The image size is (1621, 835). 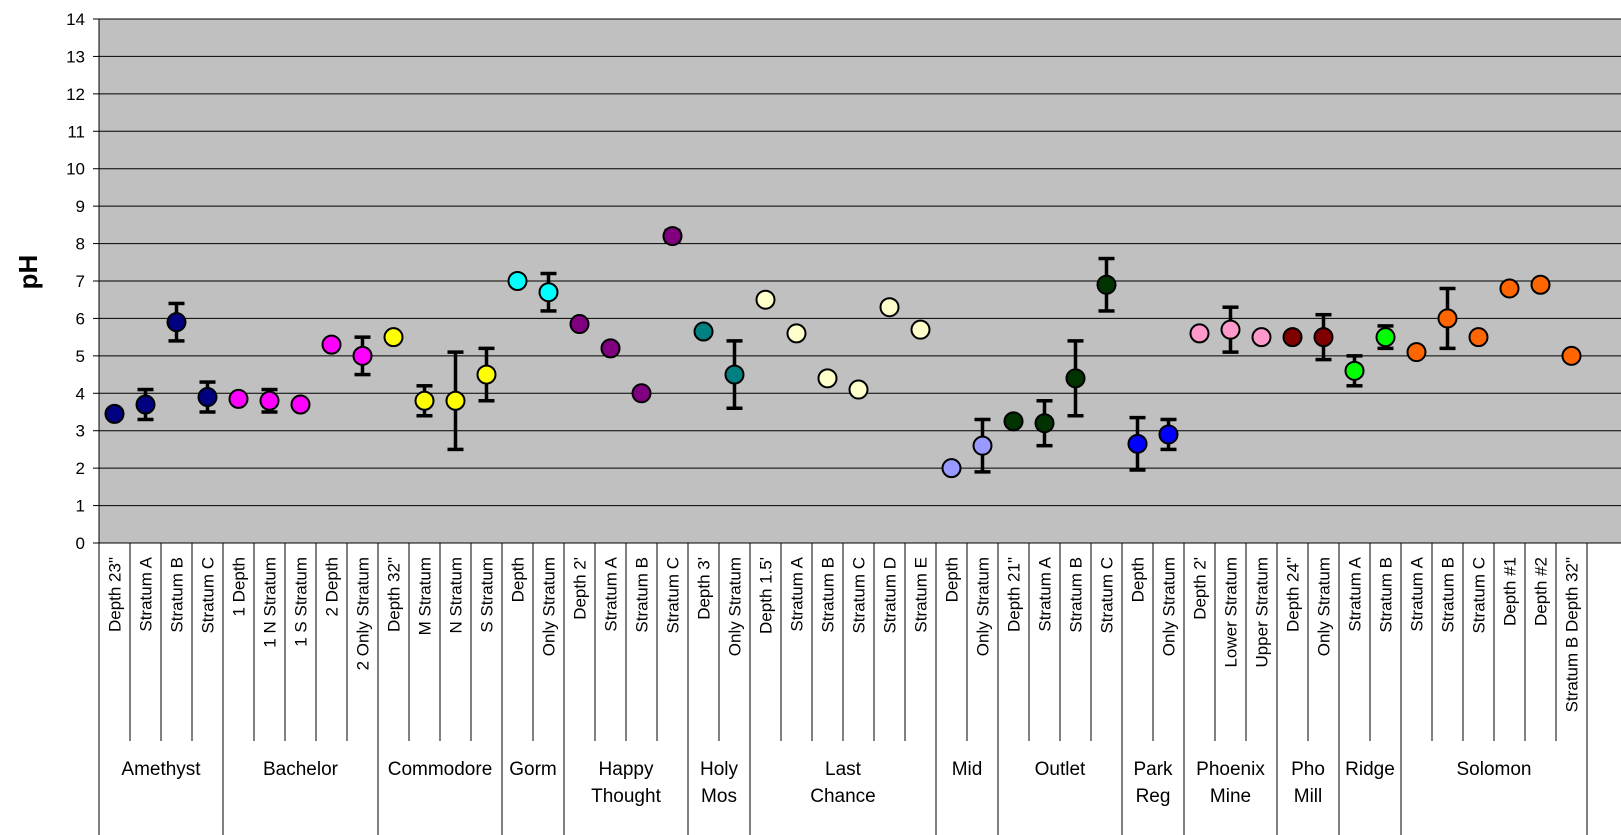 What do you see at coordinates (28, 272) in the screenshot?
I see `y-axis-title: pH` at bounding box center [28, 272].